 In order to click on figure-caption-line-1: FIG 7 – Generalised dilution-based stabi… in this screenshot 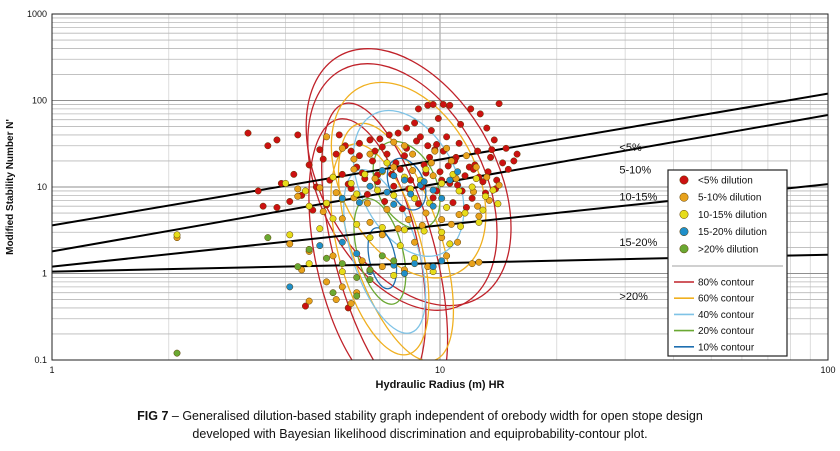, I will do `click(420, 416)`.